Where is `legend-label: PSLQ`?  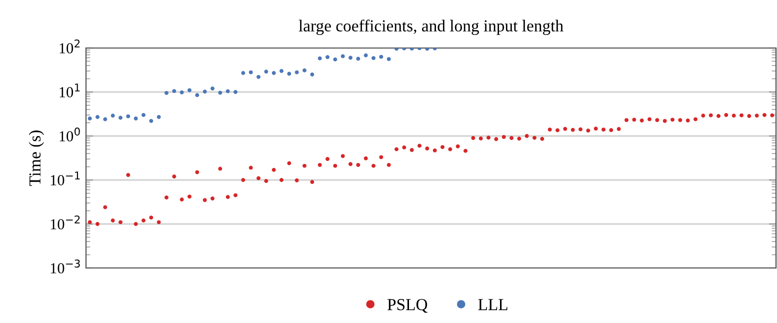 legend-label: PSLQ is located at coordinates (408, 306).